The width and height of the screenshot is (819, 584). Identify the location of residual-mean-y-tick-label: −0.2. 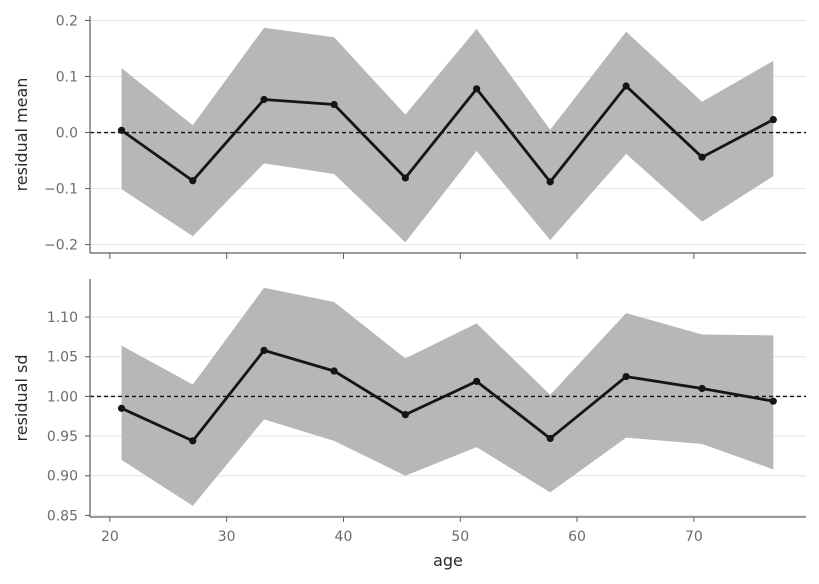
(61, 246).